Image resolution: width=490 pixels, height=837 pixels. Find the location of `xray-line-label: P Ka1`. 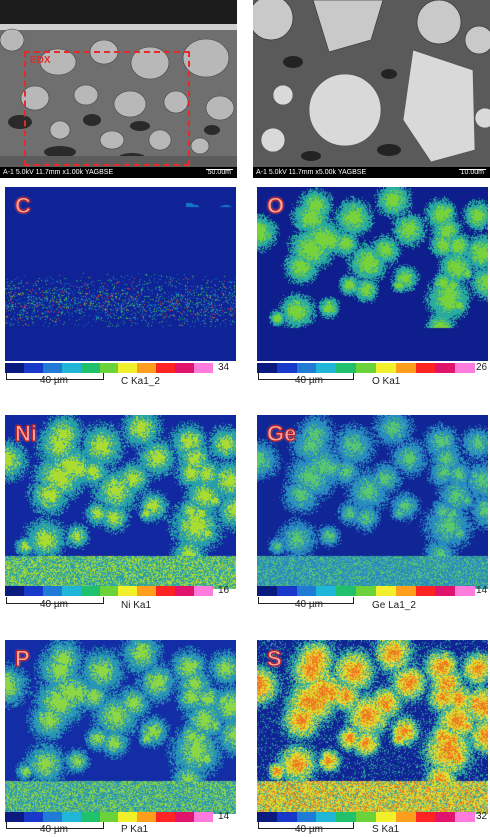

xray-line-label: P Ka1 is located at coordinates (135, 829).